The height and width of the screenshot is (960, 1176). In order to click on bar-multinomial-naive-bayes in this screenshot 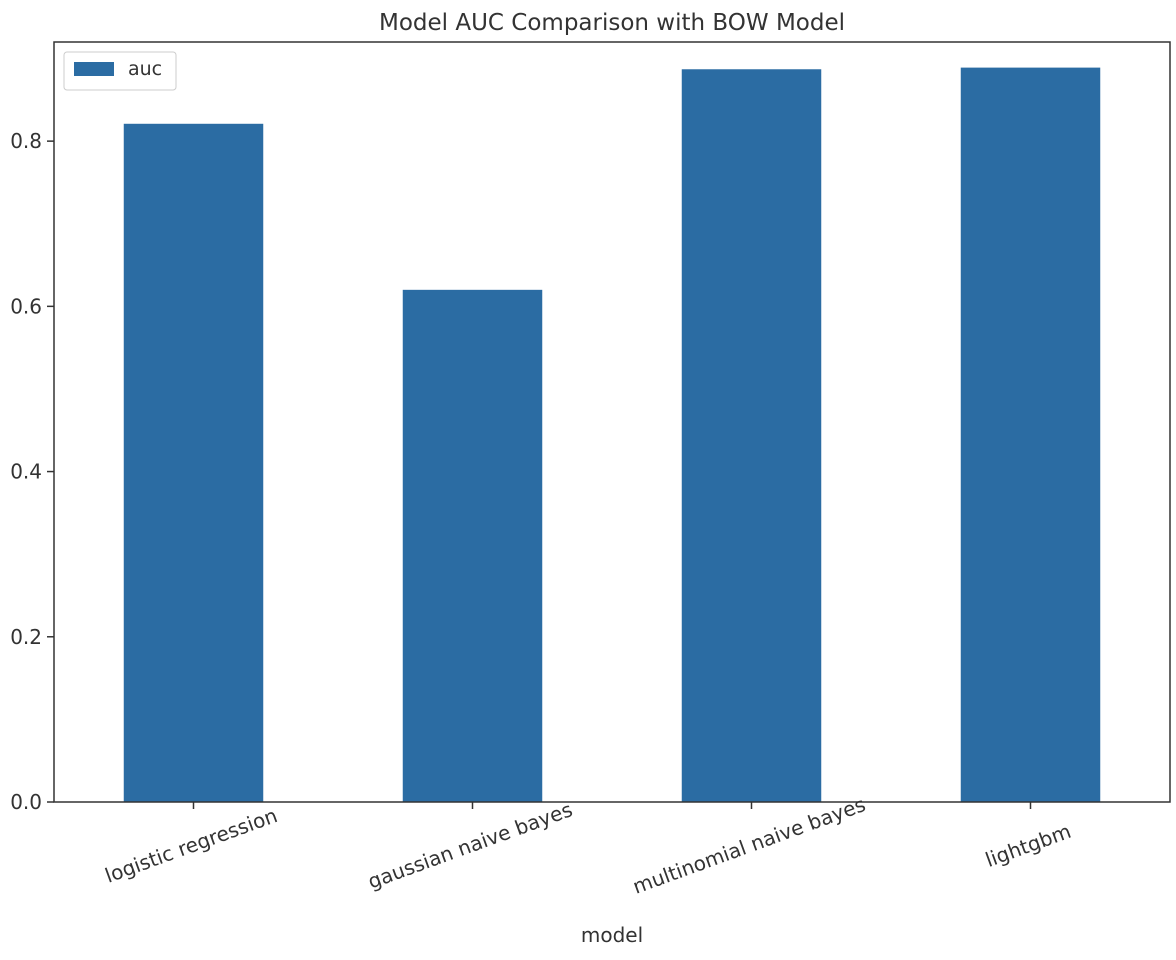, I will do `click(751, 436)`.